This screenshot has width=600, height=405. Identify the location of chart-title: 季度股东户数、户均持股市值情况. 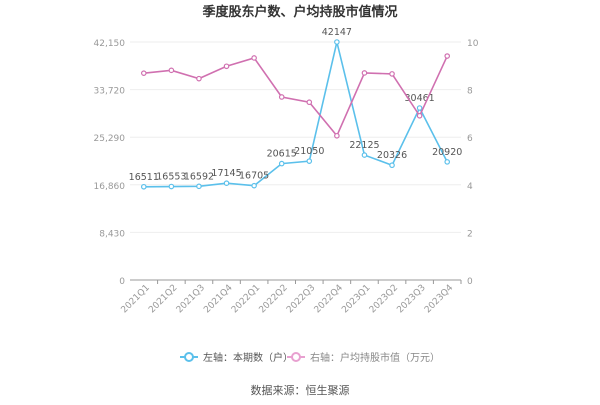
(299, 12).